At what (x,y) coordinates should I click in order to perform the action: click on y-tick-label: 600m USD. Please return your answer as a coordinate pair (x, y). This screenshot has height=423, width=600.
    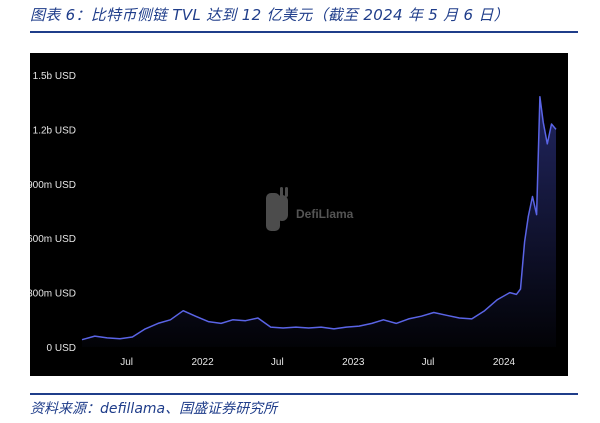
    Looking at the image, I should click on (53, 239).